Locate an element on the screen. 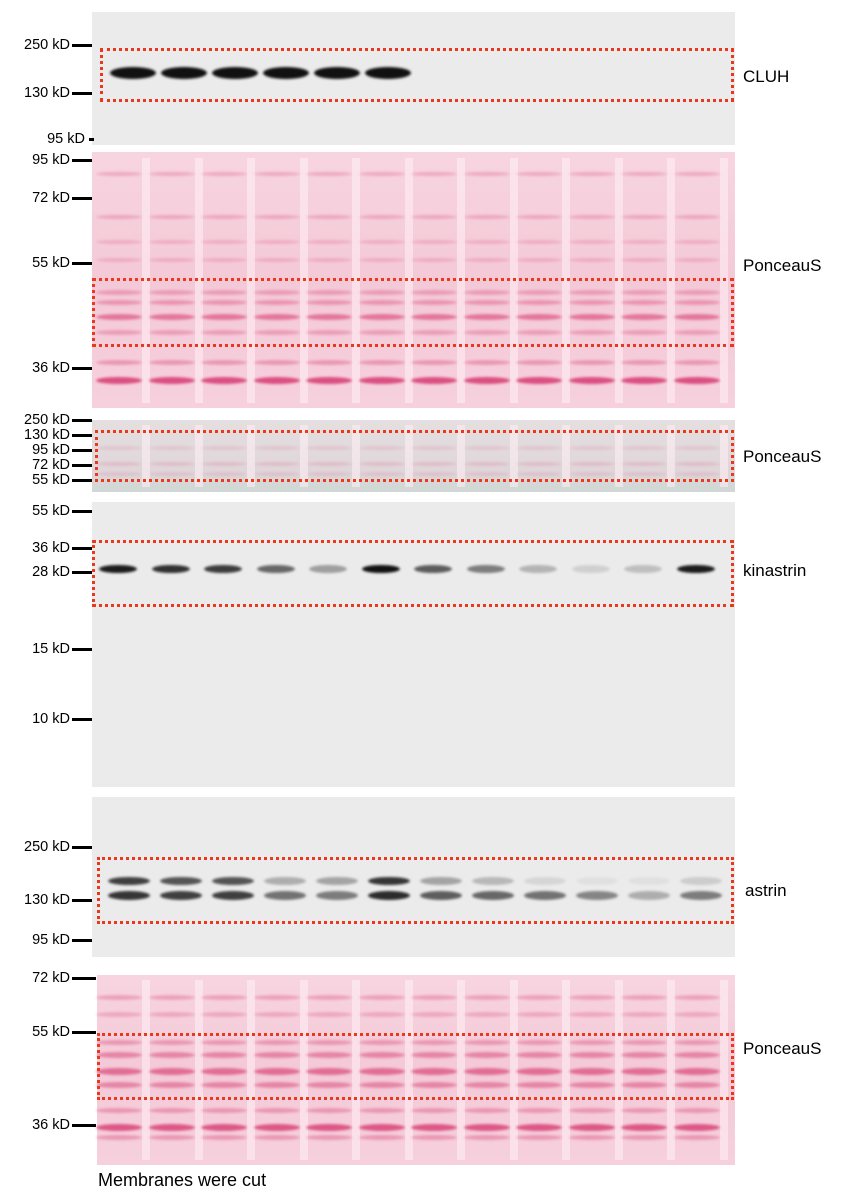  astrin-panel-label: astrin is located at coordinates (766, 890).